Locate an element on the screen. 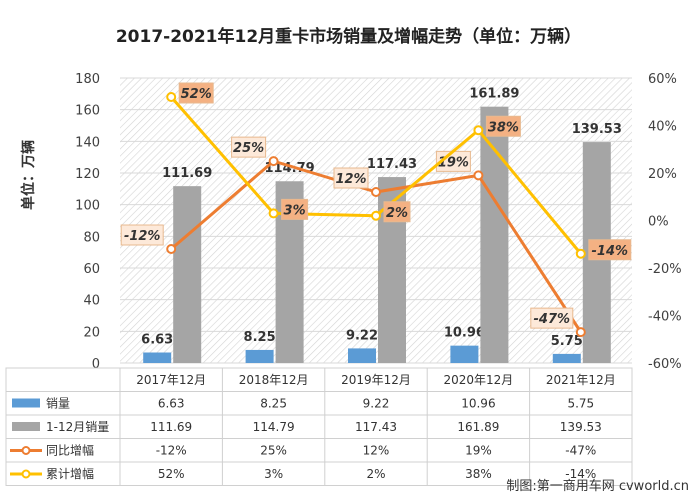 The width and height of the screenshot is (697, 500). chart-title: 2017-2021年12月重卡市场销量及增幅走势（单位：万辆） is located at coordinates (348, 37).